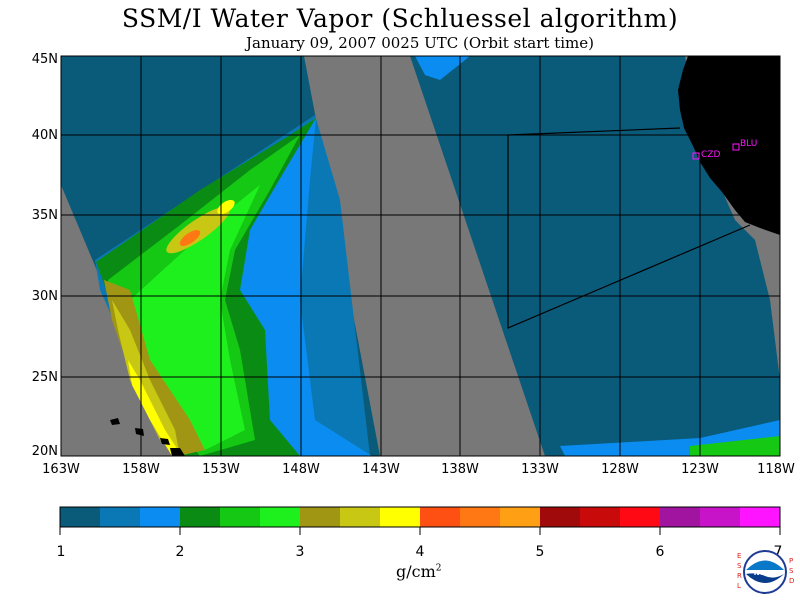 The height and width of the screenshot is (600, 800). What do you see at coordinates (301, 469) in the screenshot?
I see `lon-label-148w: 148W` at bounding box center [301, 469].